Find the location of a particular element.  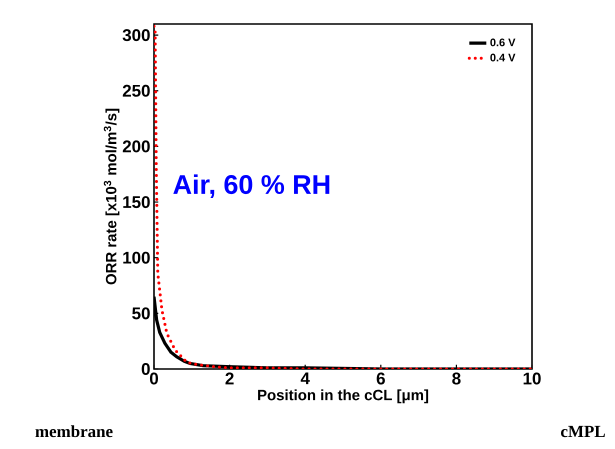

y-tick-label: 250 is located at coordinates (136, 90).